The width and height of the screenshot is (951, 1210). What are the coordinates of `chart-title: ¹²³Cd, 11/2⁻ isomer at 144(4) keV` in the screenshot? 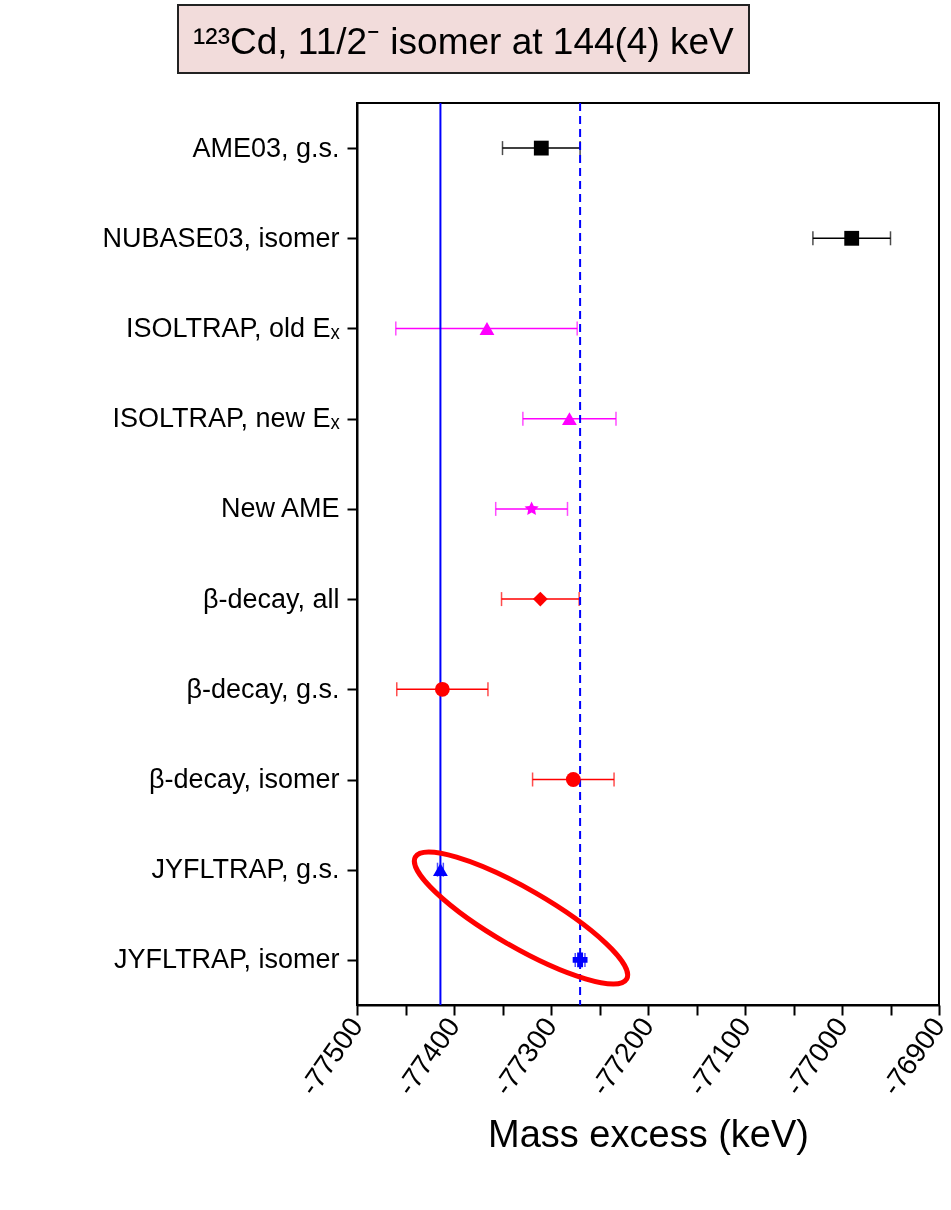 It's located at (463, 39).